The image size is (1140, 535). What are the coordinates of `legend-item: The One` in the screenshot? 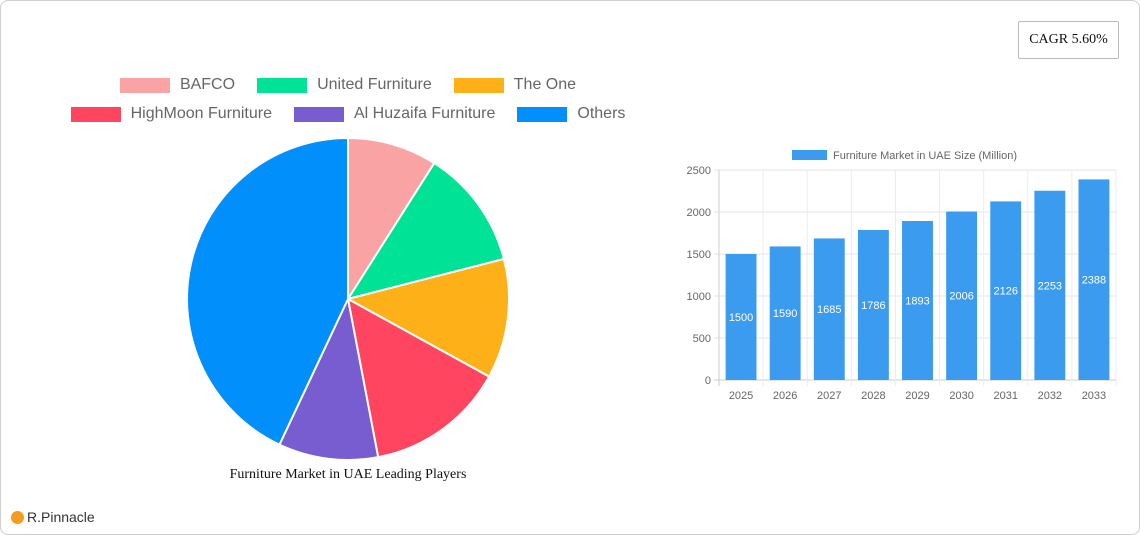 It's located at (515, 85).